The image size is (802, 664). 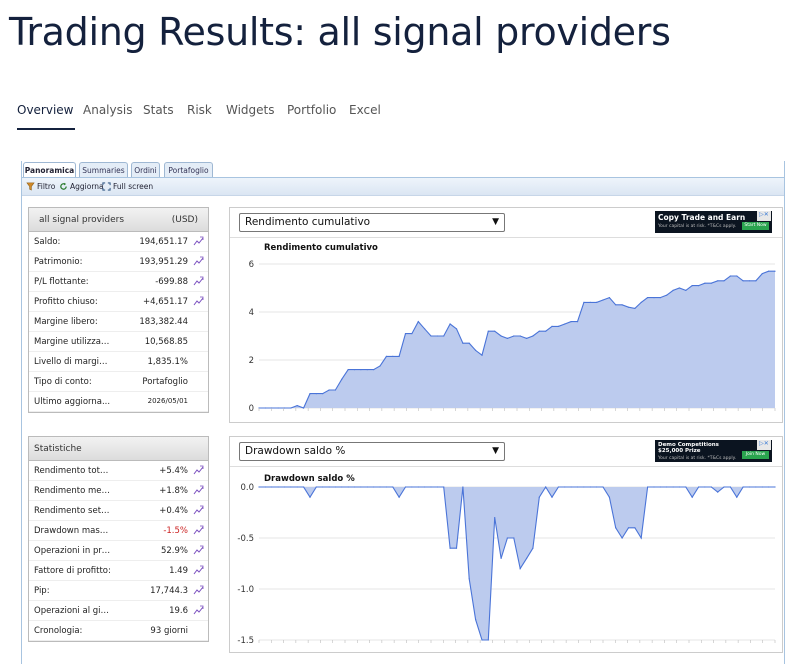 I want to click on tab-portfolio: Portfolio, so click(x=312, y=110).